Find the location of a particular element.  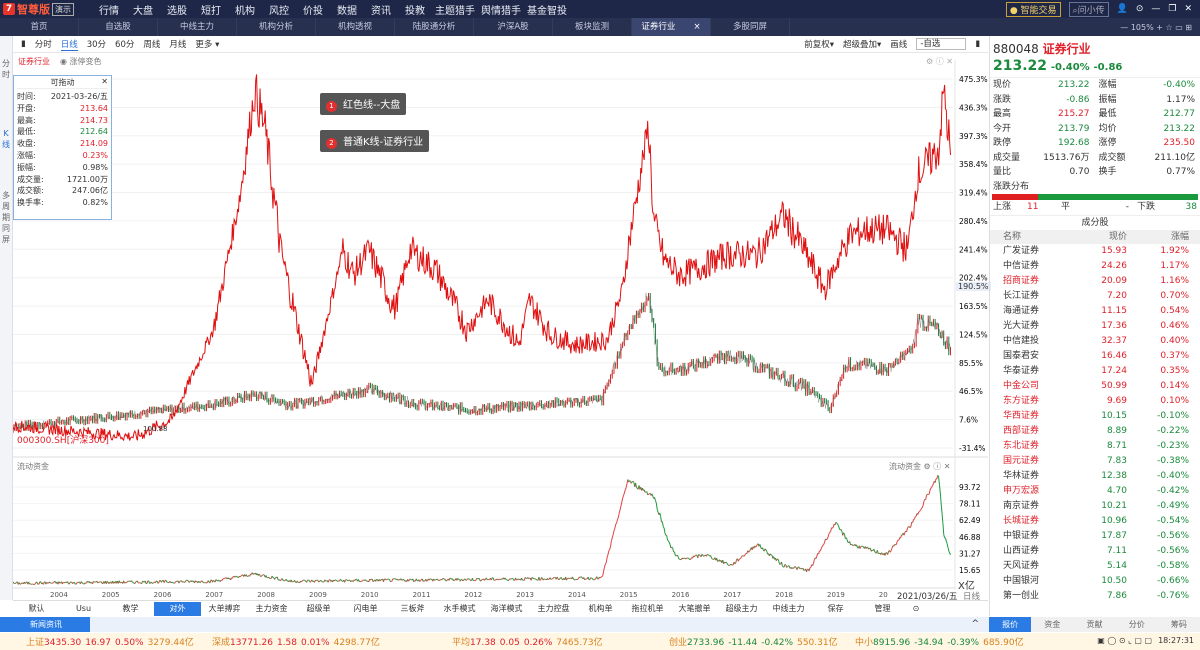

layout-icon: ▮ is located at coordinates (977, 44).